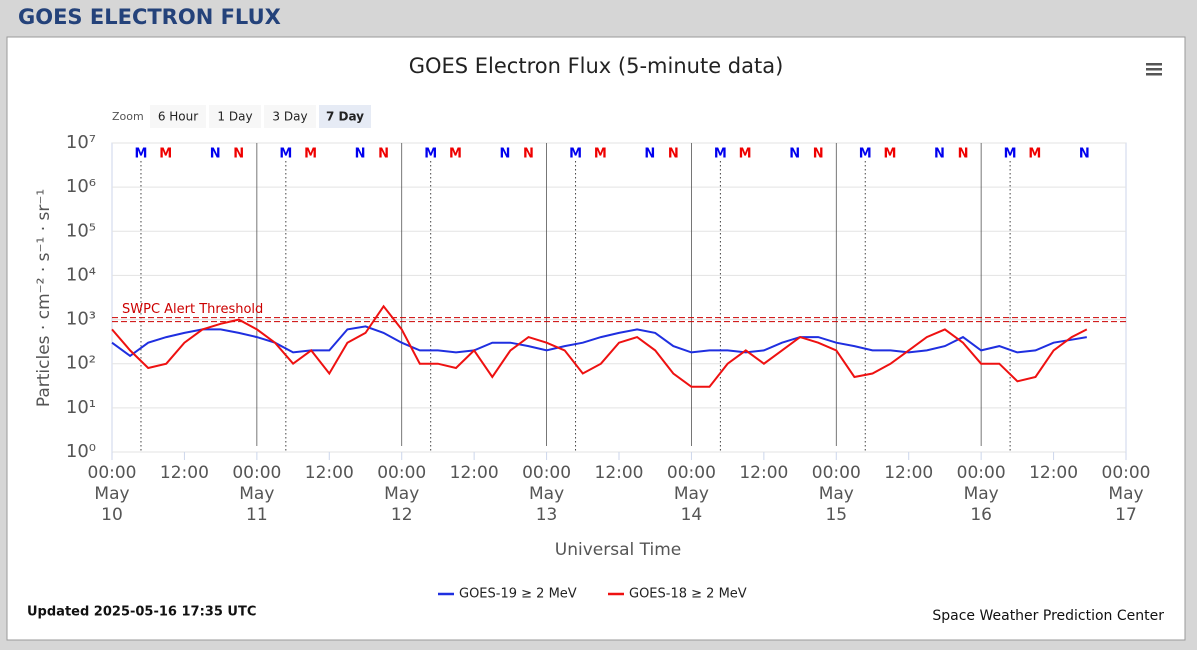 This screenshot has width=1197, height=650. I want to click on x-tick-label: 00:00 May 10, so click(112, 494).